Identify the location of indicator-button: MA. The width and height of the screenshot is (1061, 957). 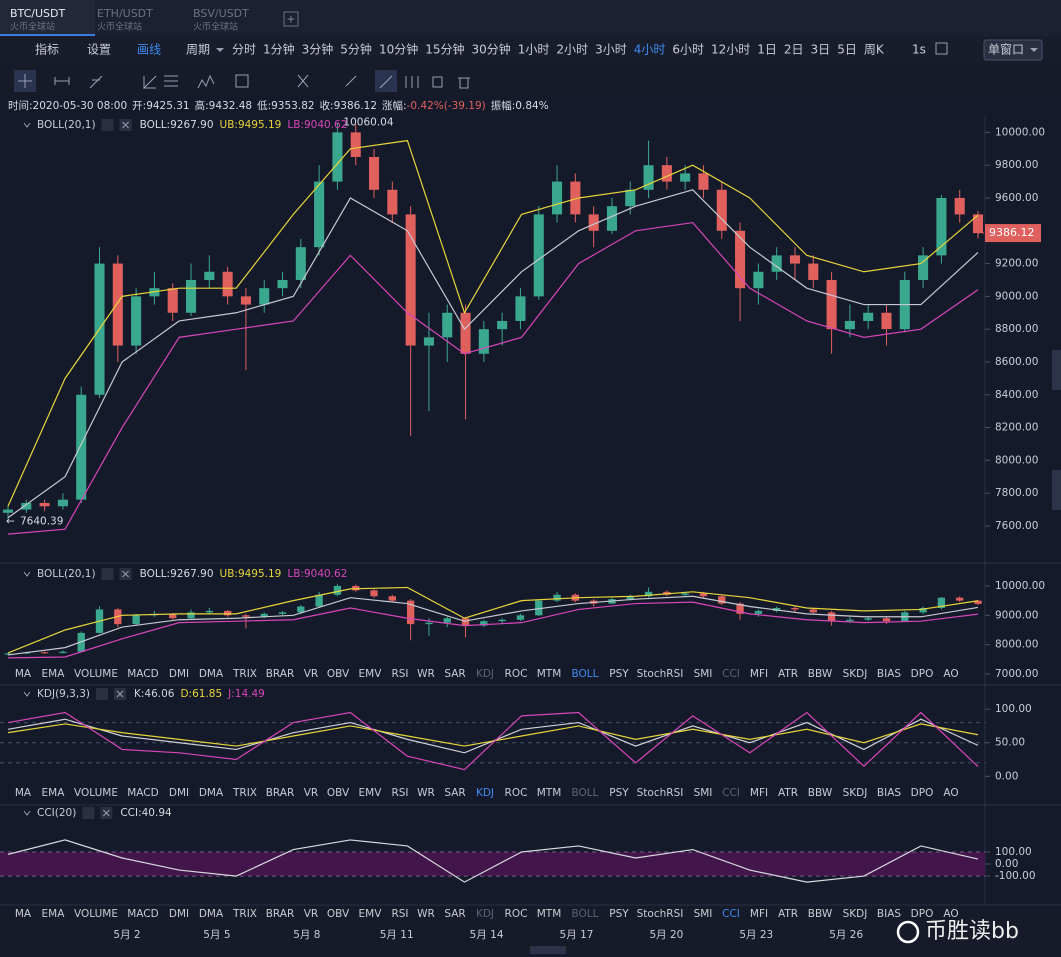
(23, 793).